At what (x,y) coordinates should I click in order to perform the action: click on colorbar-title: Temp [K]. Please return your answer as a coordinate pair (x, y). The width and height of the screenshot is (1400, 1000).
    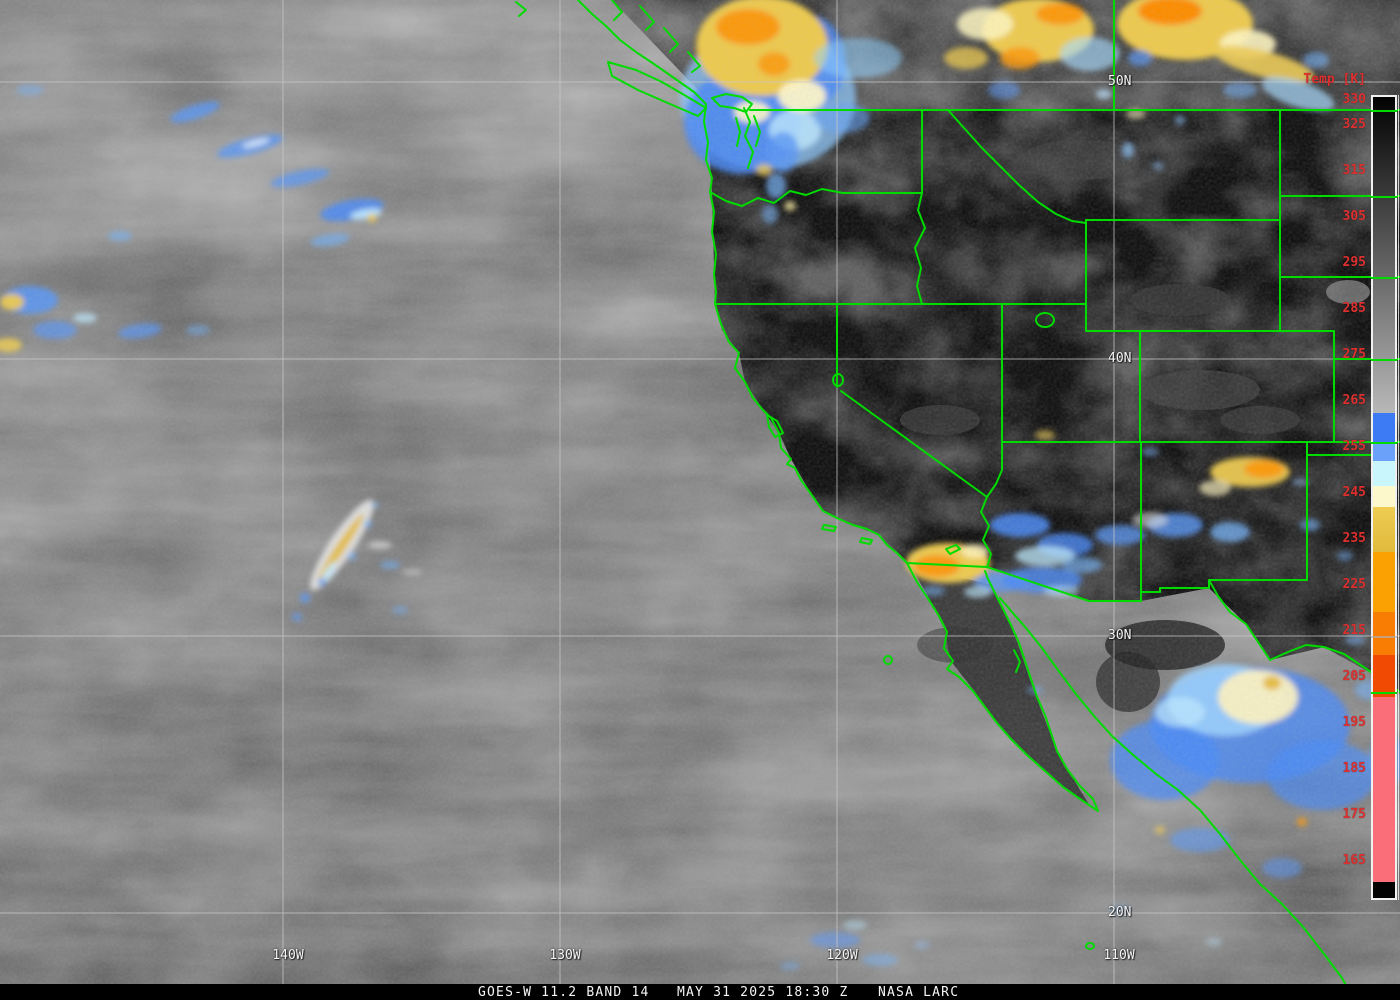
    Looking at the image, I should click on (1334, 79).